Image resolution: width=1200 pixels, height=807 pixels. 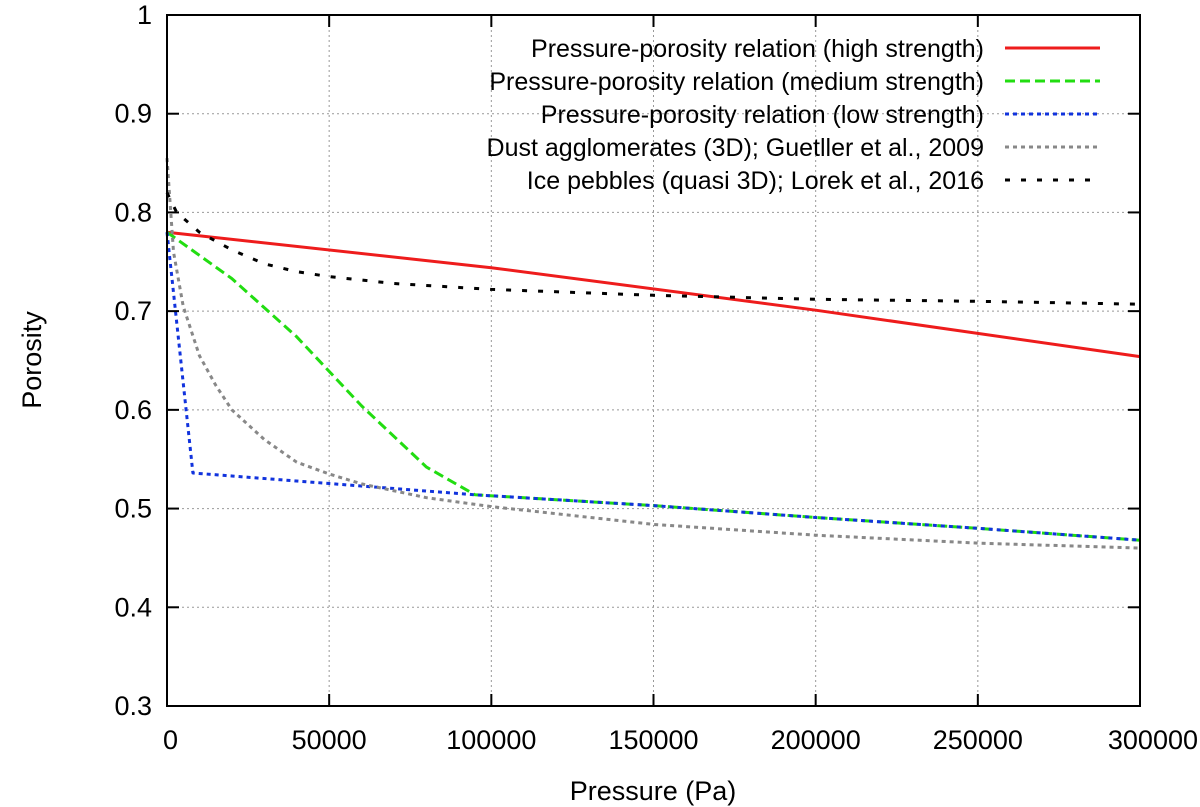 What do you see at coordinates (1153, 740) in the screenshot?
I see `x-tick-label: 300000` at bounding box center [1153, 740].